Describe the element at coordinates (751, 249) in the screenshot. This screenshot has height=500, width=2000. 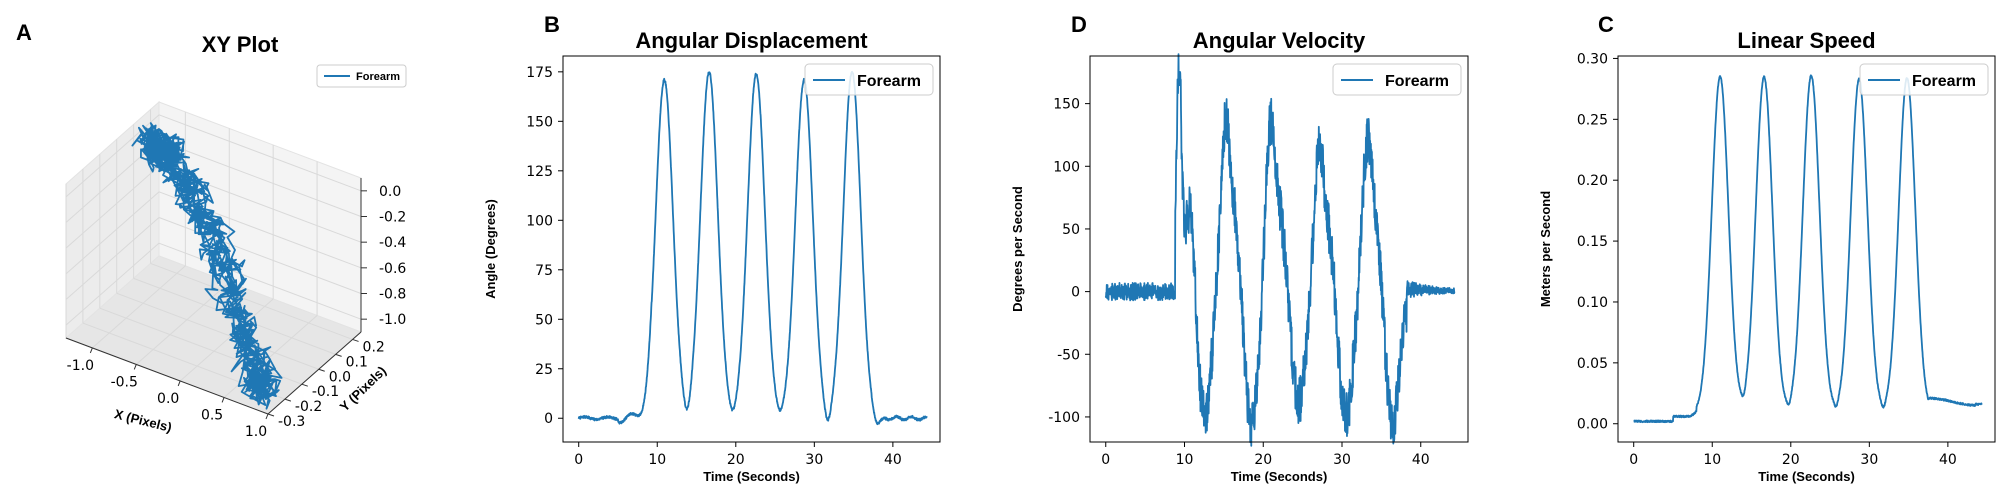
I see `angular-displacement-frame` at that location.